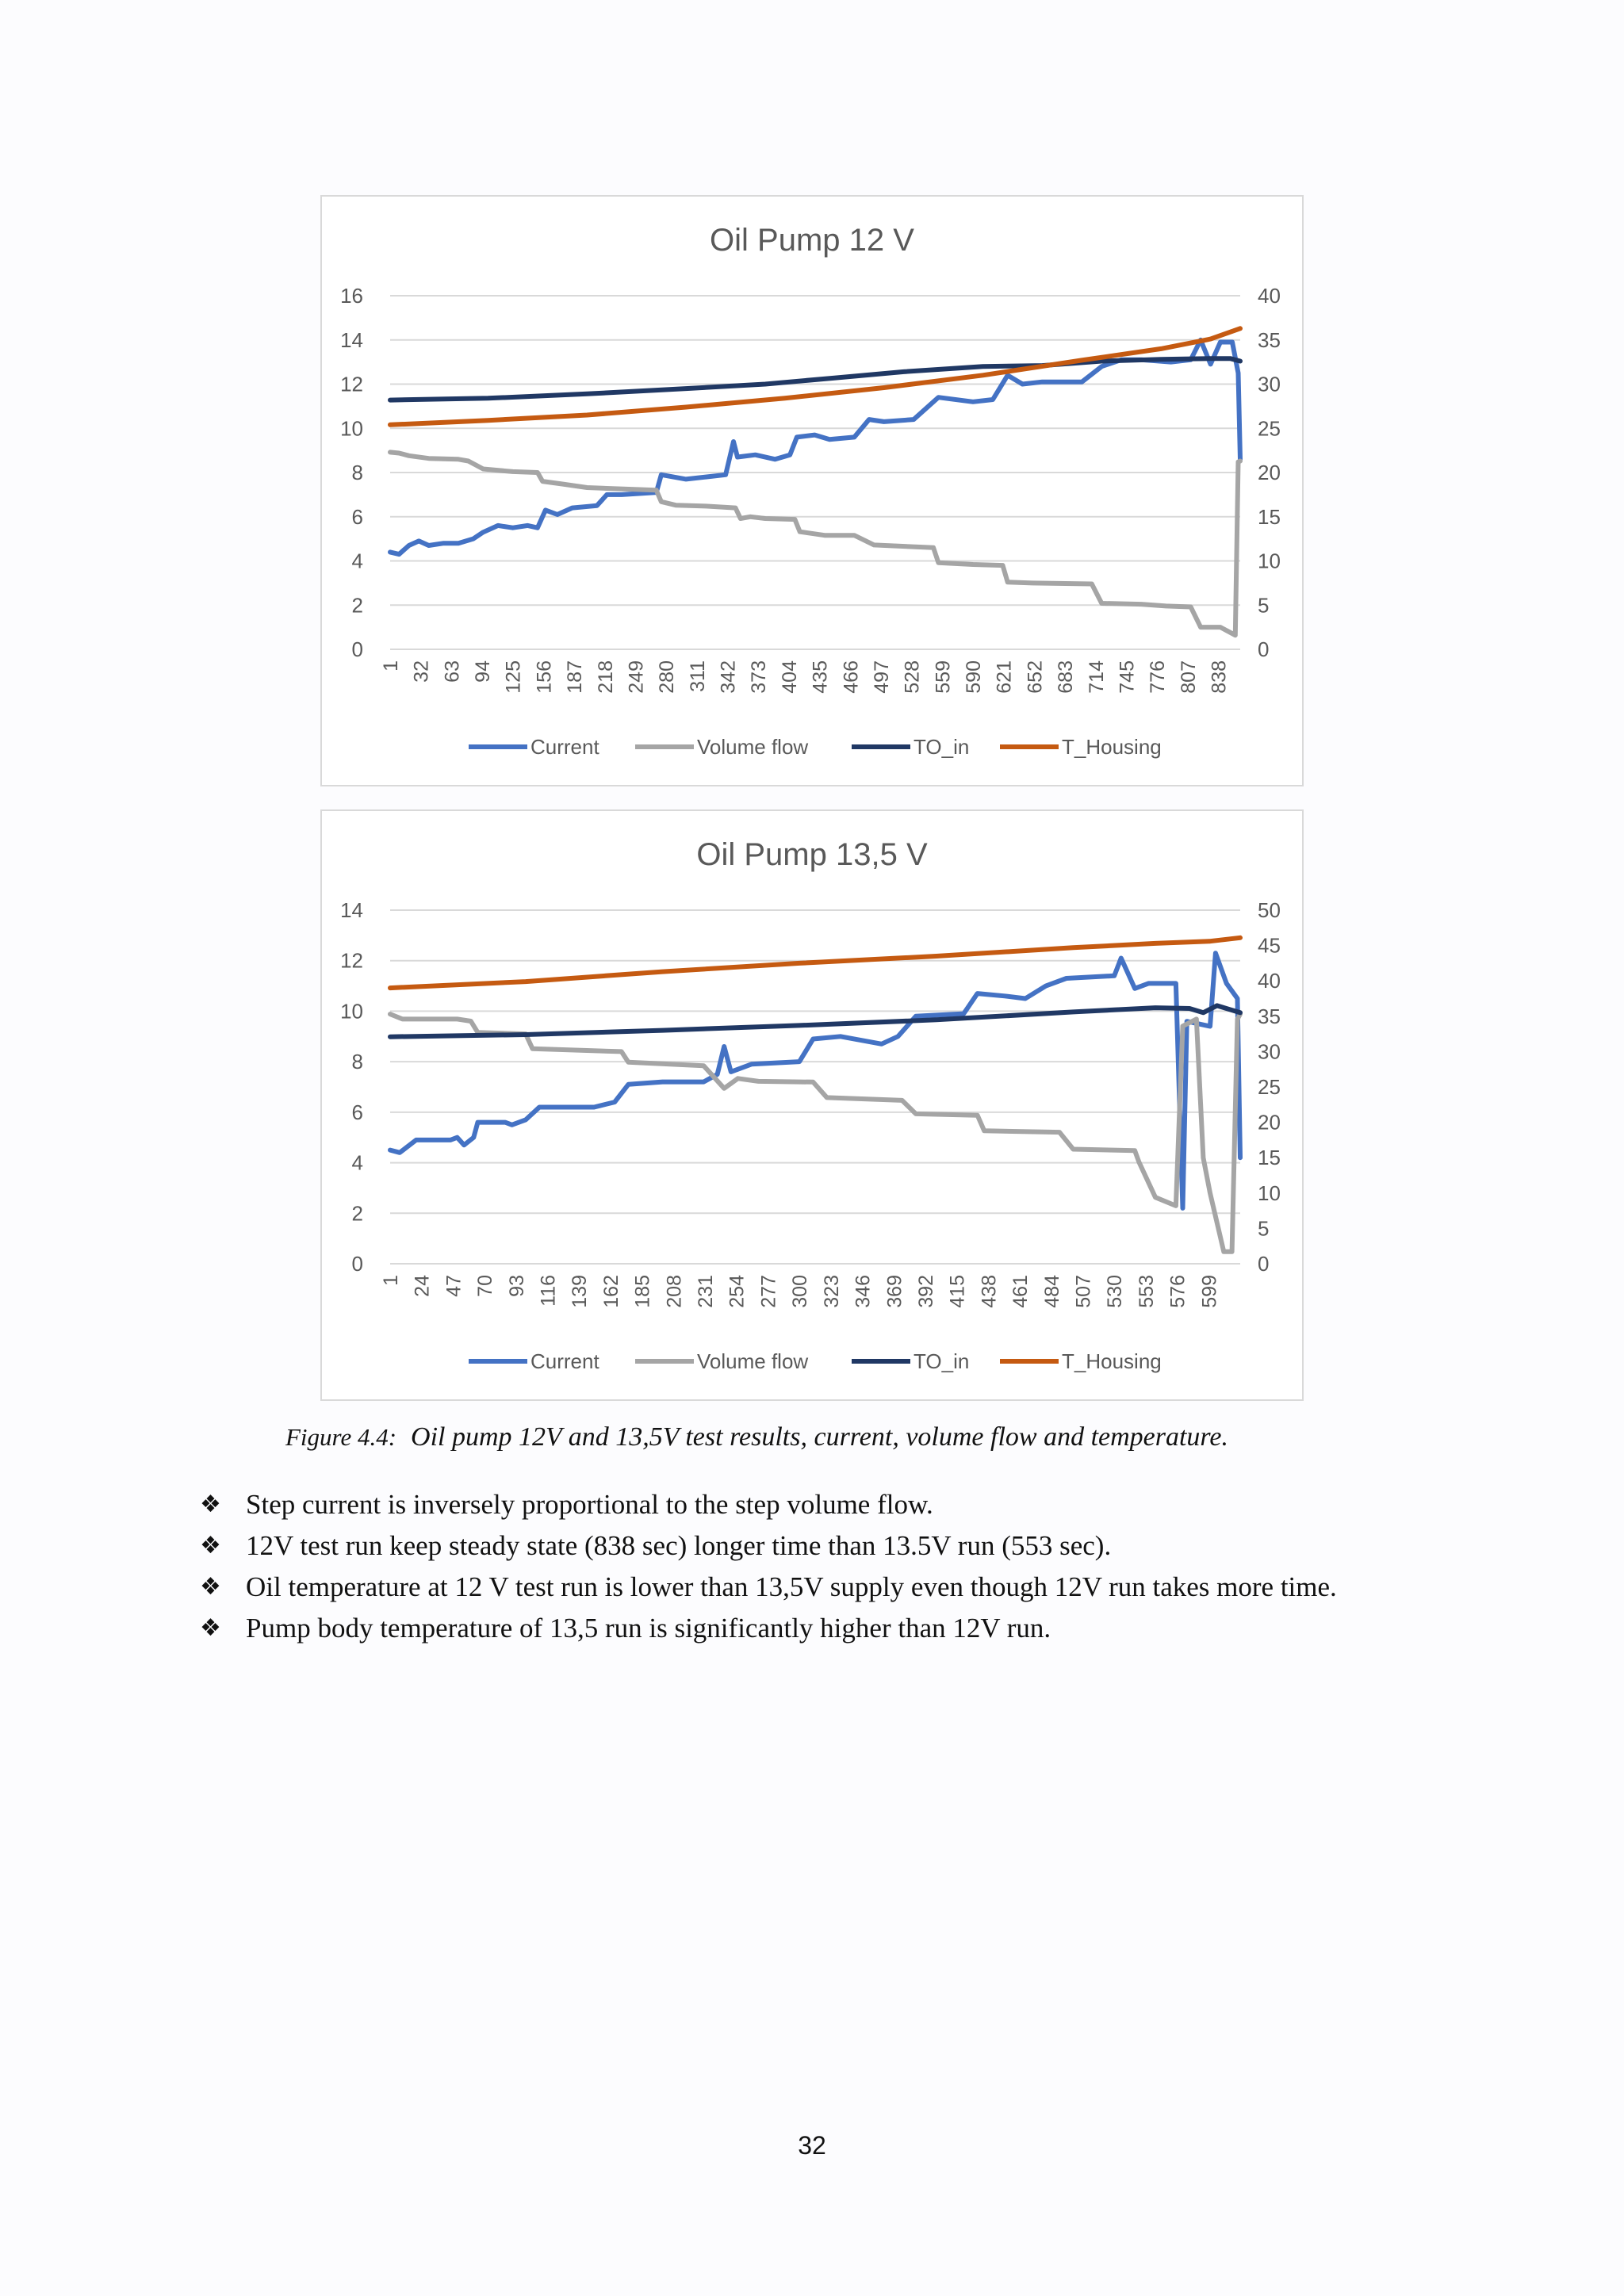  Describe the element at coordinates (422, 671) in the screenshot. I see `x-tick-label: 32` at that location.